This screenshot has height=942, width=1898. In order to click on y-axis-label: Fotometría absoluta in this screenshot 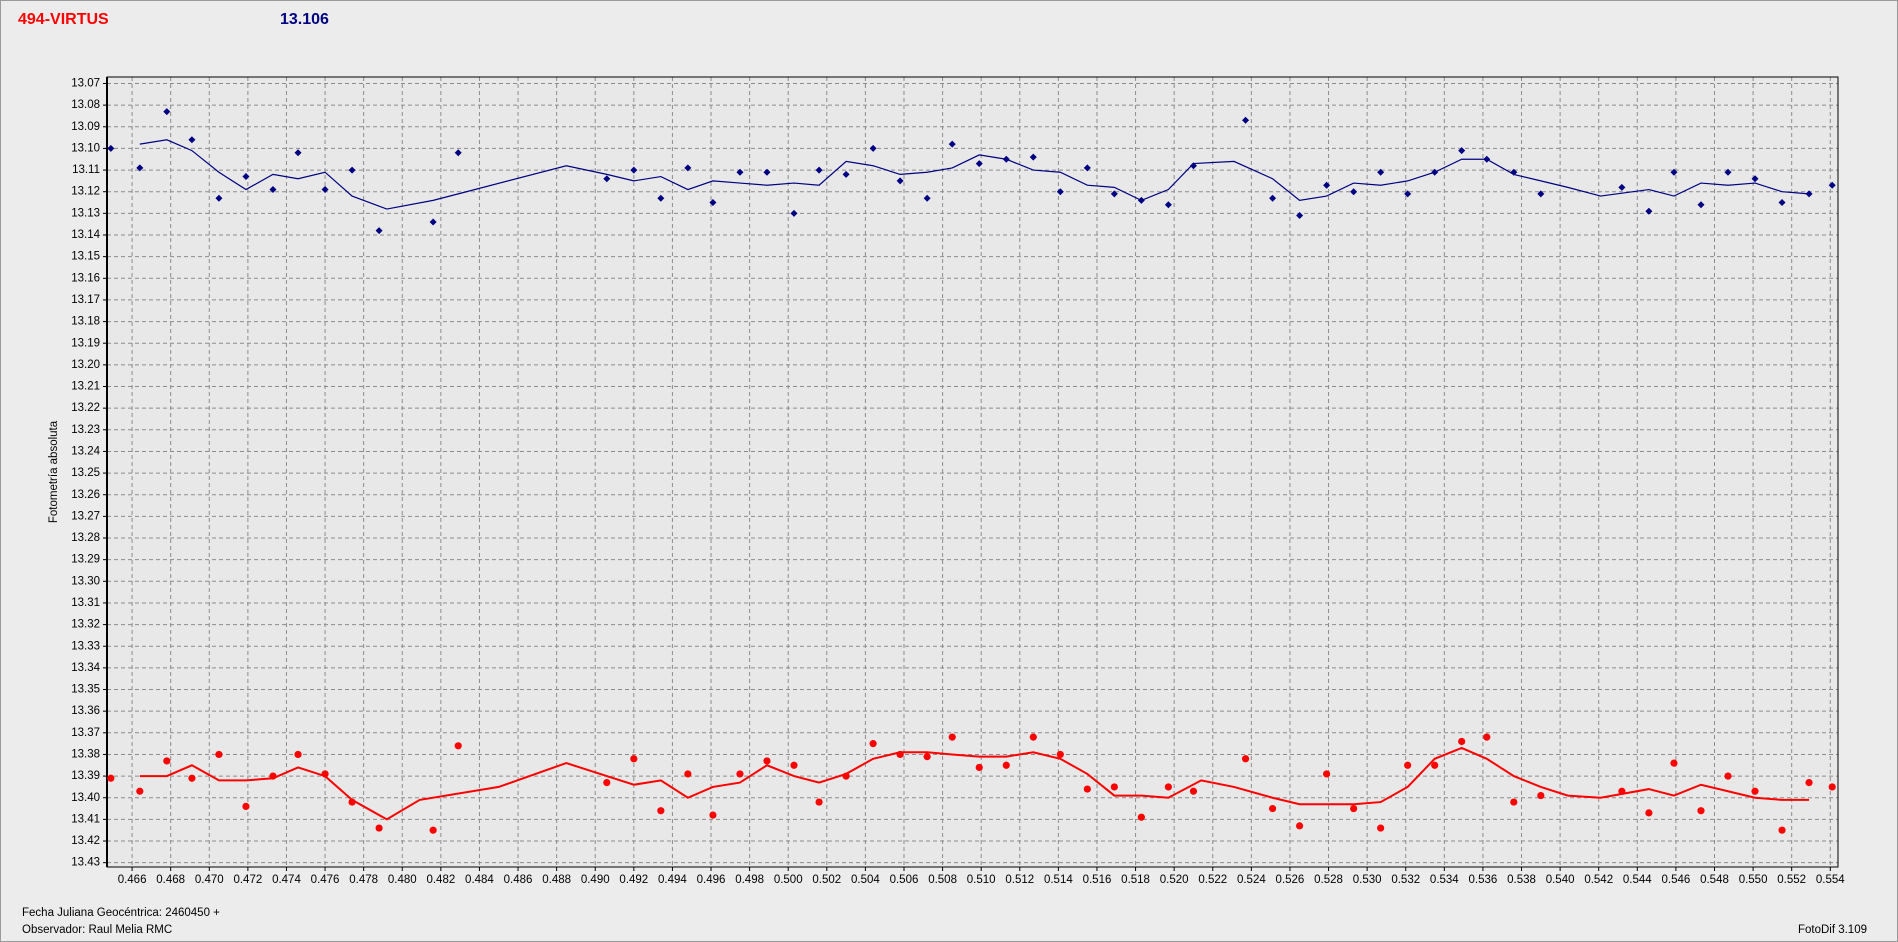, I will do `click(54, 471)`.